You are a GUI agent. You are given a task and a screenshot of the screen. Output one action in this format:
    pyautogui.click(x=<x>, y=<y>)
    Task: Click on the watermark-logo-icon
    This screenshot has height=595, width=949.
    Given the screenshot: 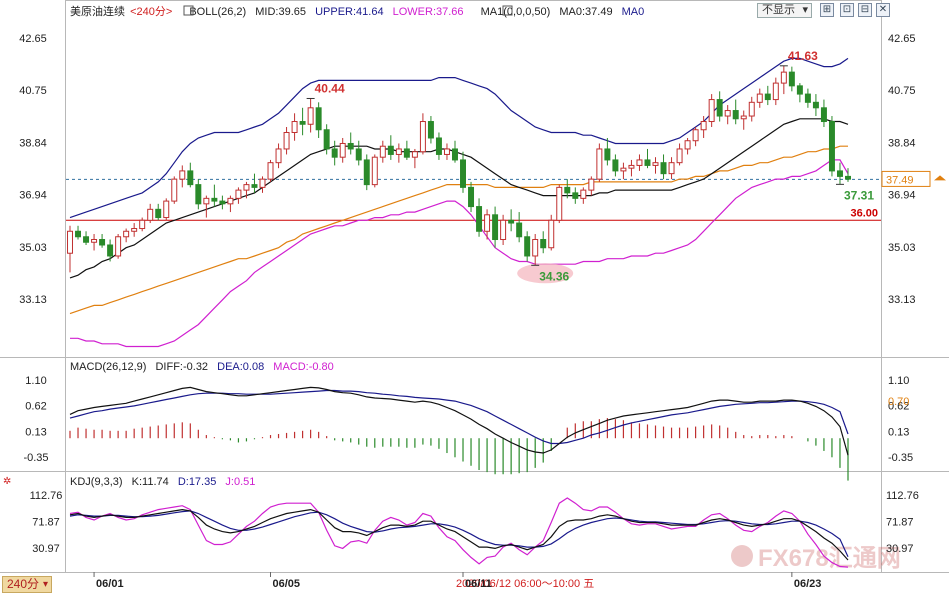 What is the action you would take?
    pyautogui.click(x=742, y=556)
    